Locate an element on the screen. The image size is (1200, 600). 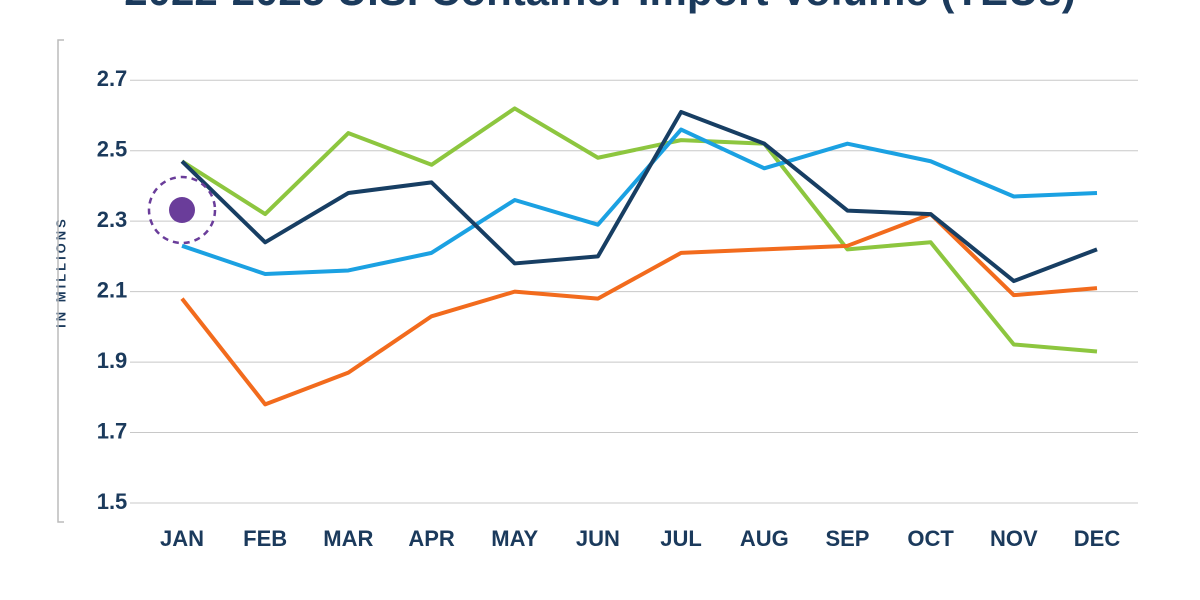
highlight-dot is located at coordinates (182, 210).